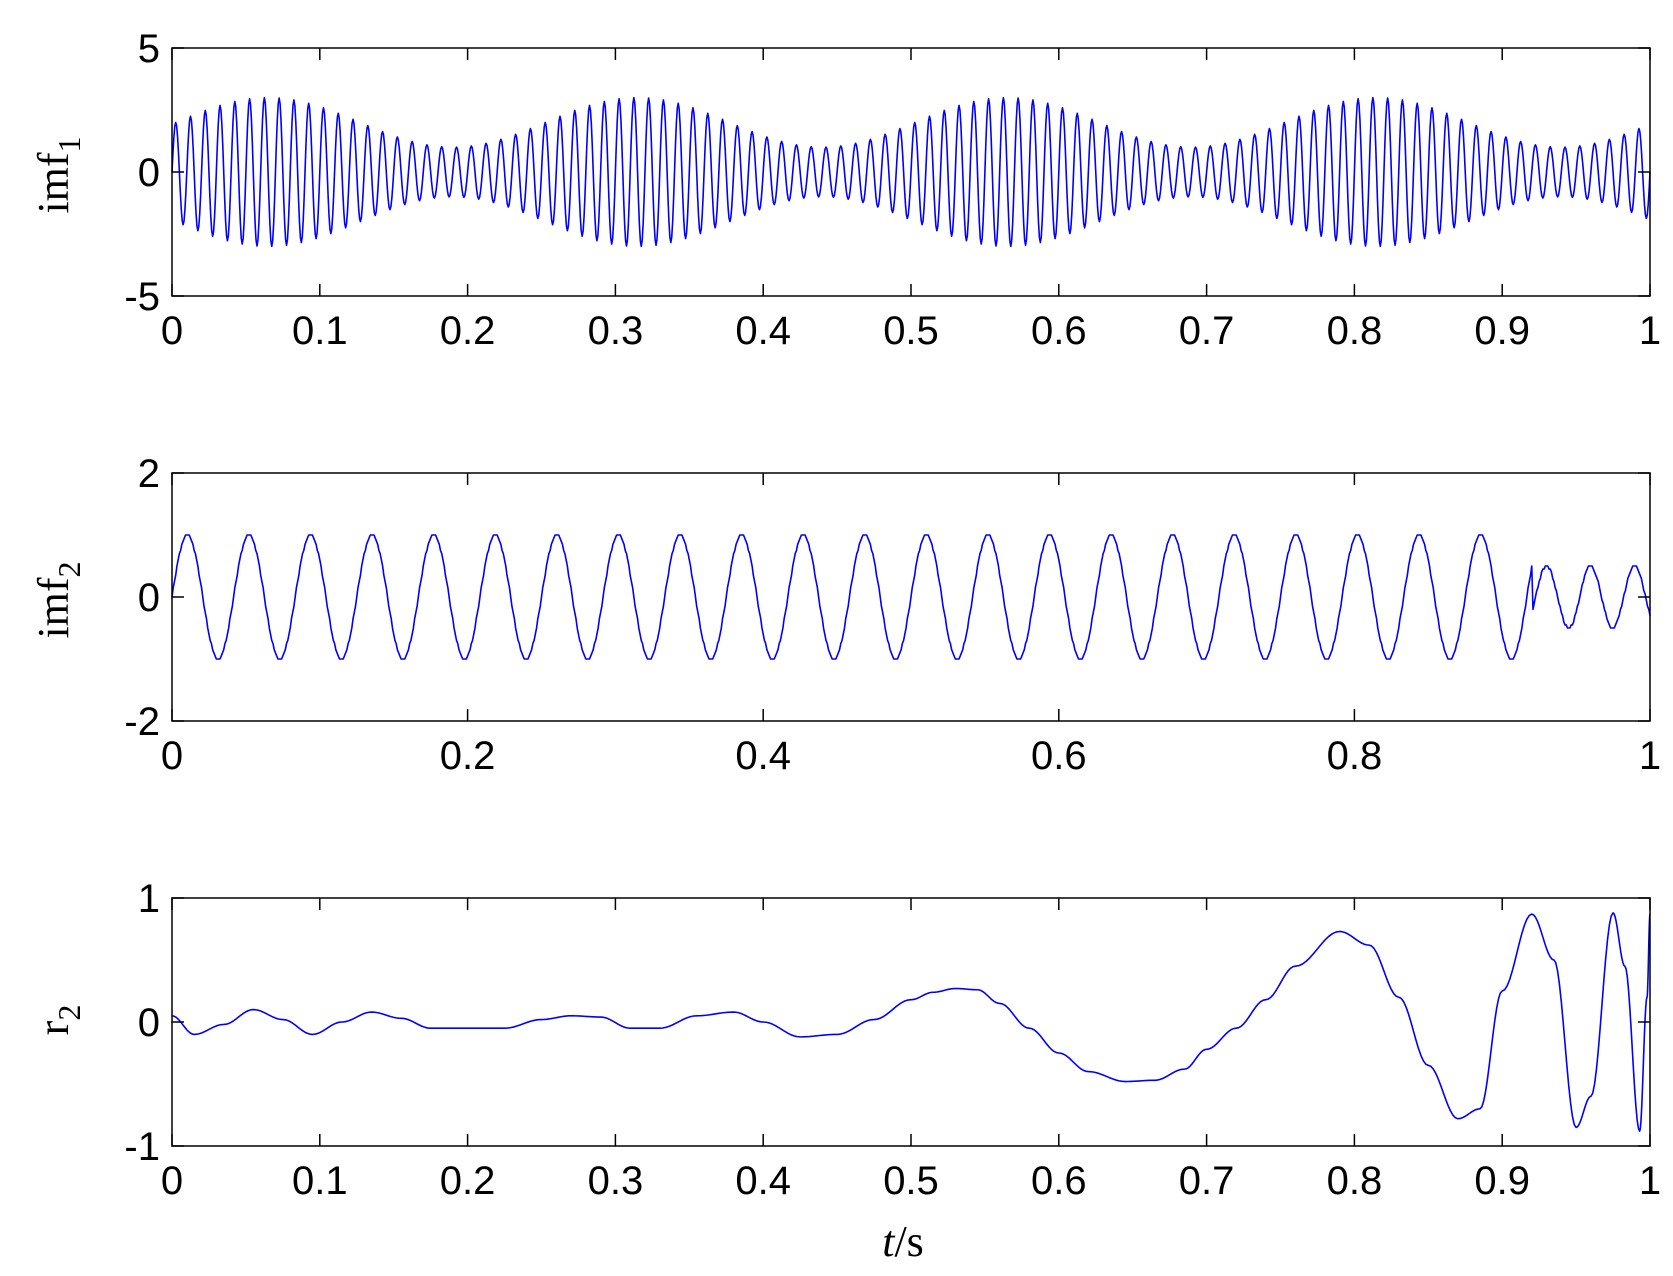  What do you see at coordinates (149, 49) in the screenshot?
I see `y-tick-label: 5` at bounding box center [149, 49].